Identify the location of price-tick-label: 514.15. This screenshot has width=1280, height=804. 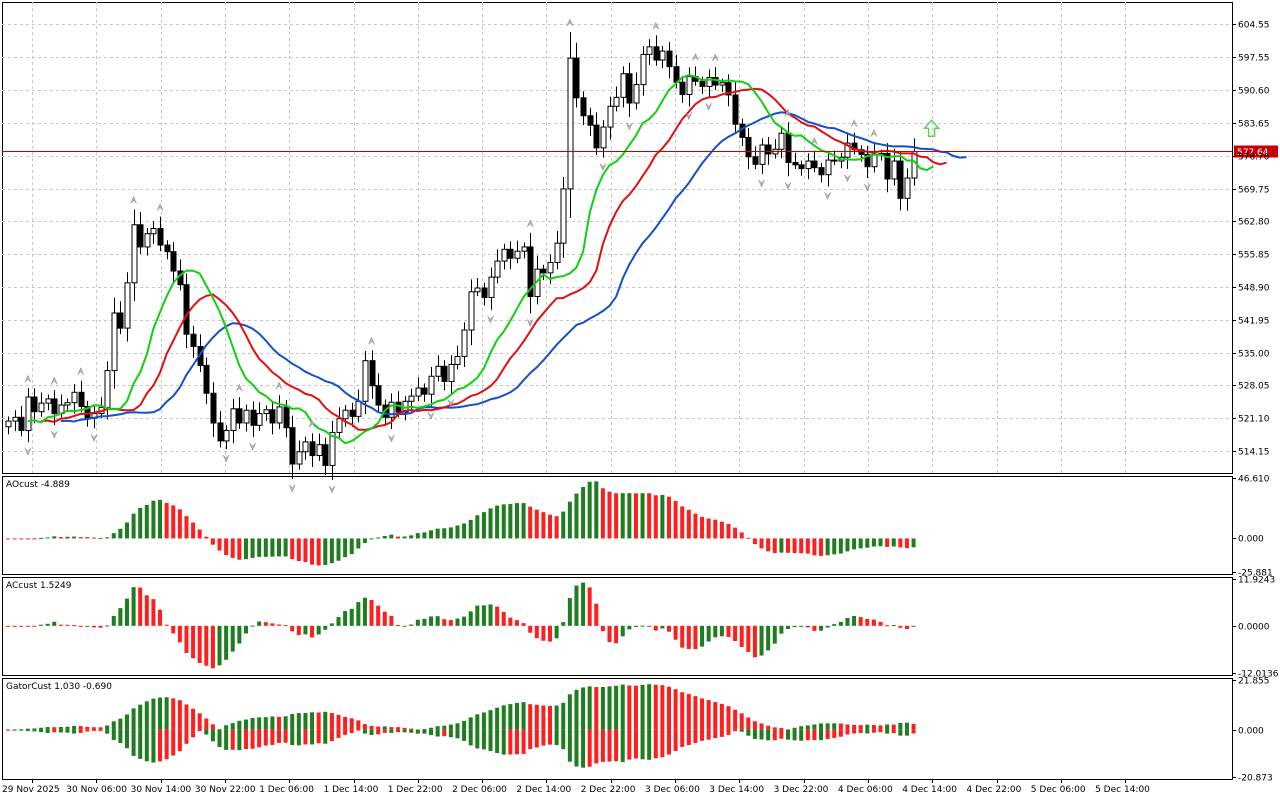
(1254, 453).